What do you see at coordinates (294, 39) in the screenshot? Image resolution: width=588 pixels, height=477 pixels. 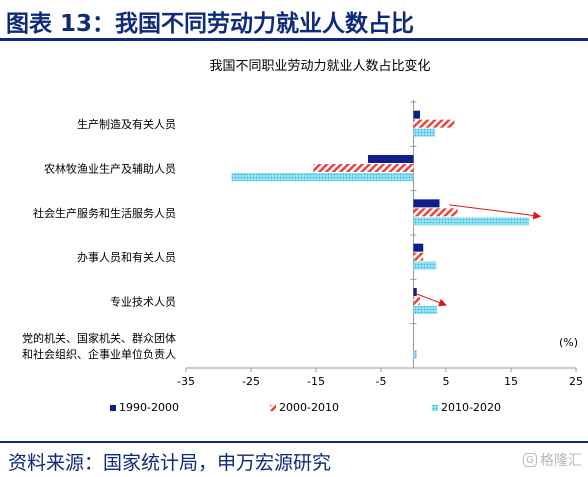 I see `header-divider` at bounding box center [294, 39].